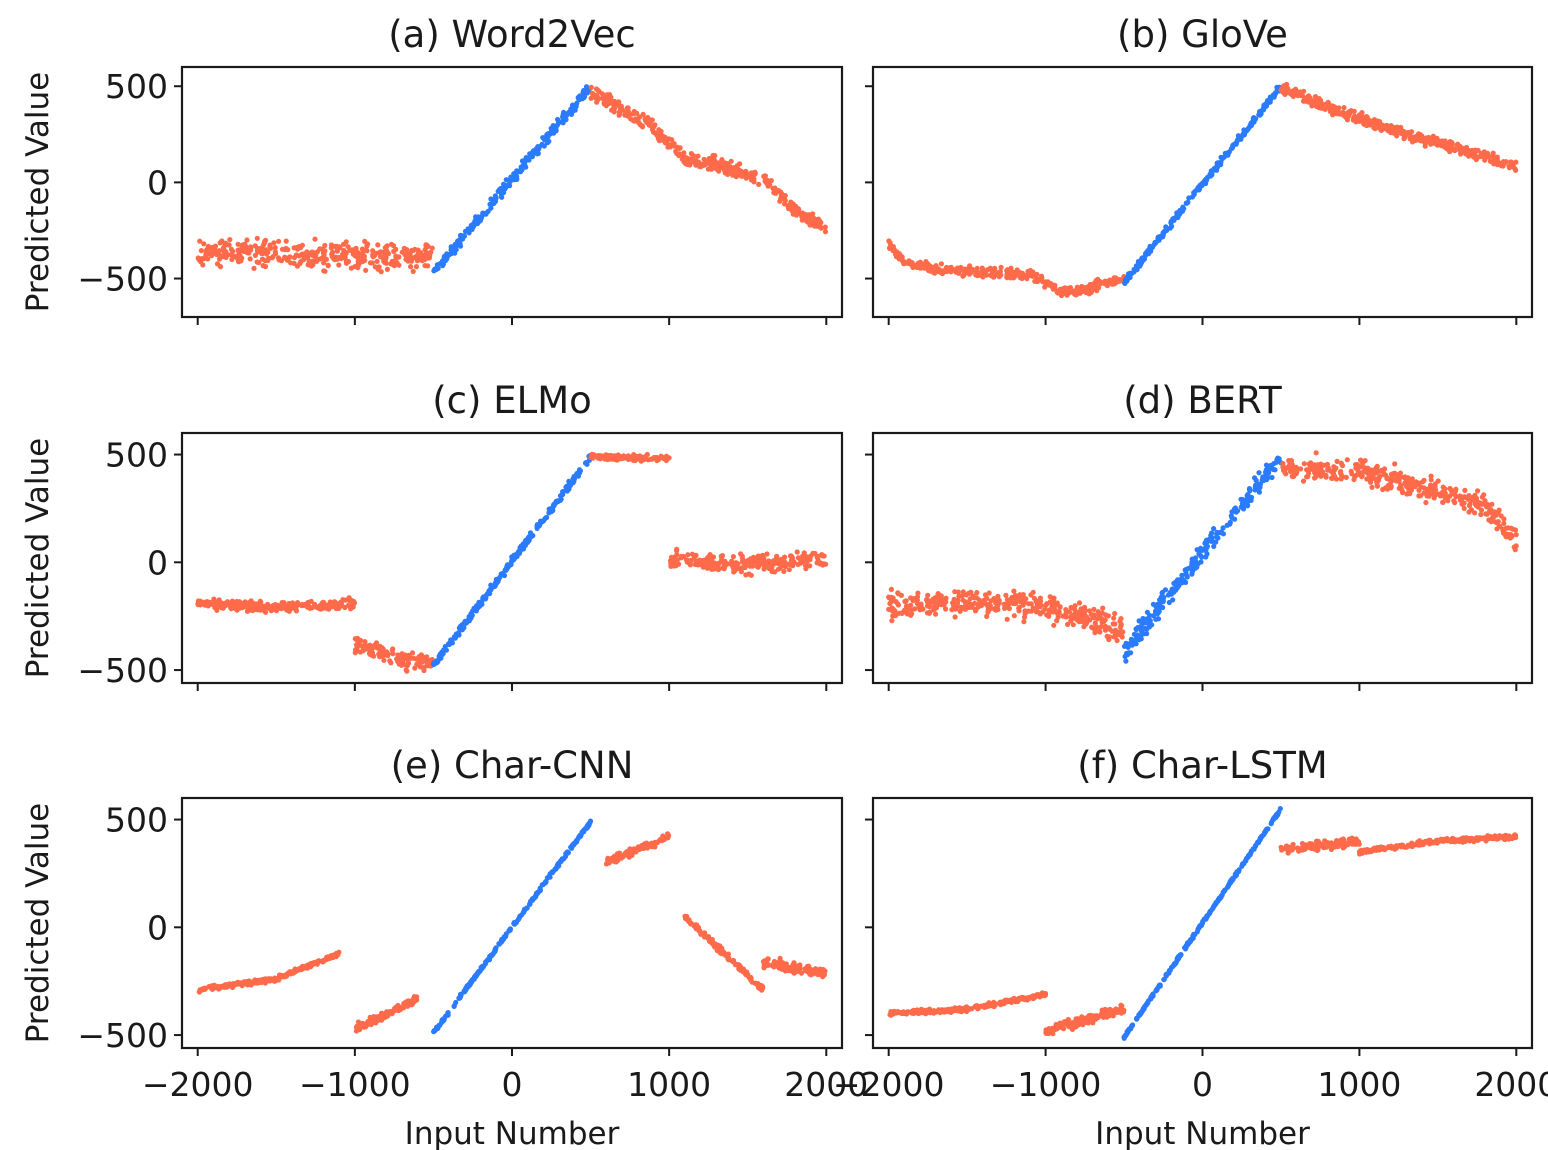  What do you see at coordinates (198, 1084) in the screenshot?
I see `x-tick-label: −2000` at bounding box center [198, 1084].